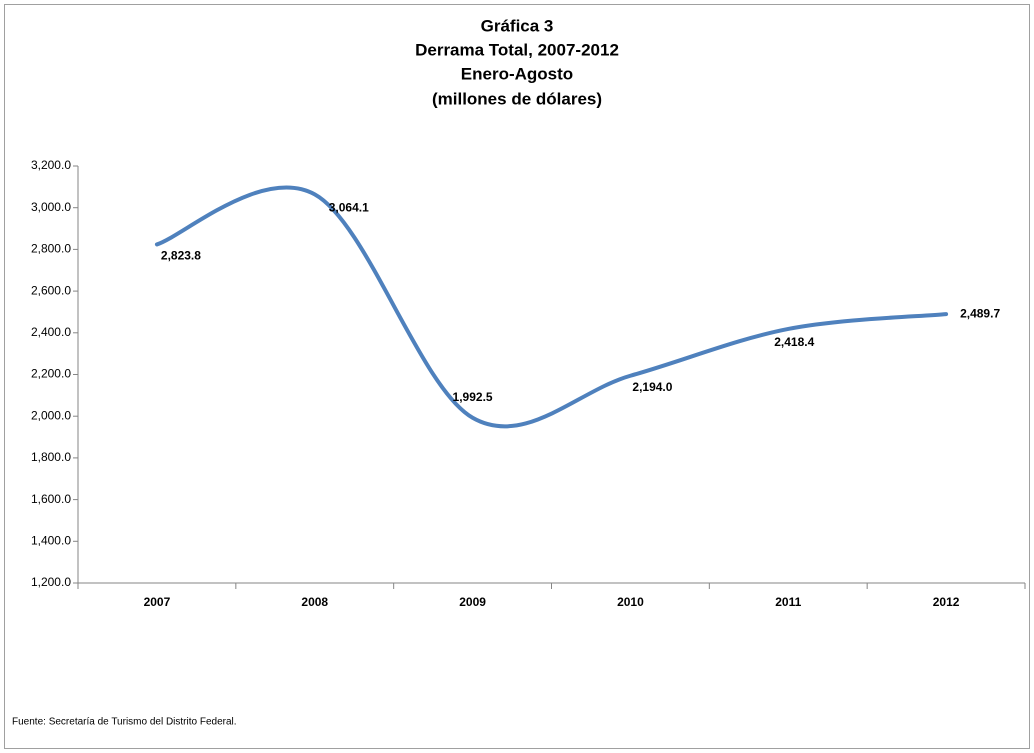 Image resolution: width=1034 pixels, height=753 pixels. I want to click on x-tick-label: 2008, so click(314, 602).